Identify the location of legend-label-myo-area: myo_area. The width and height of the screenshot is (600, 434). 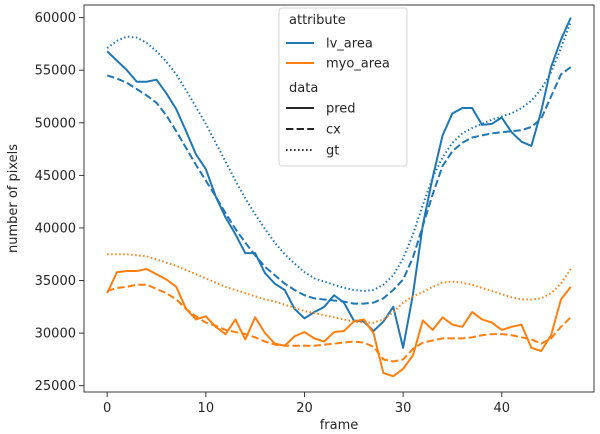
(358, 64).